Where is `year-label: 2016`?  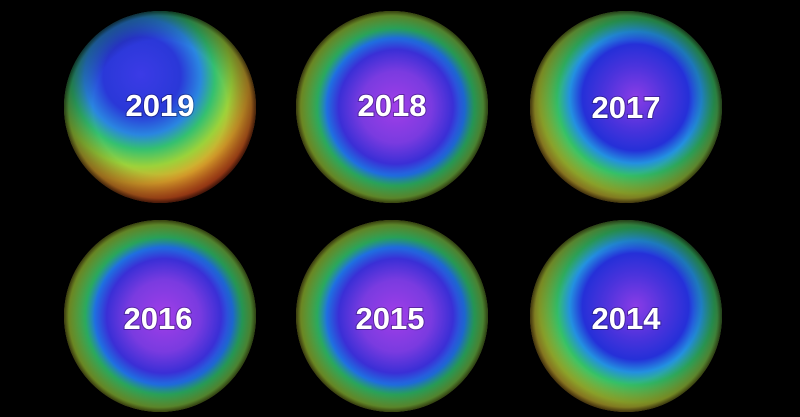
year-label: 2016 is located at coordinates (158, 318).